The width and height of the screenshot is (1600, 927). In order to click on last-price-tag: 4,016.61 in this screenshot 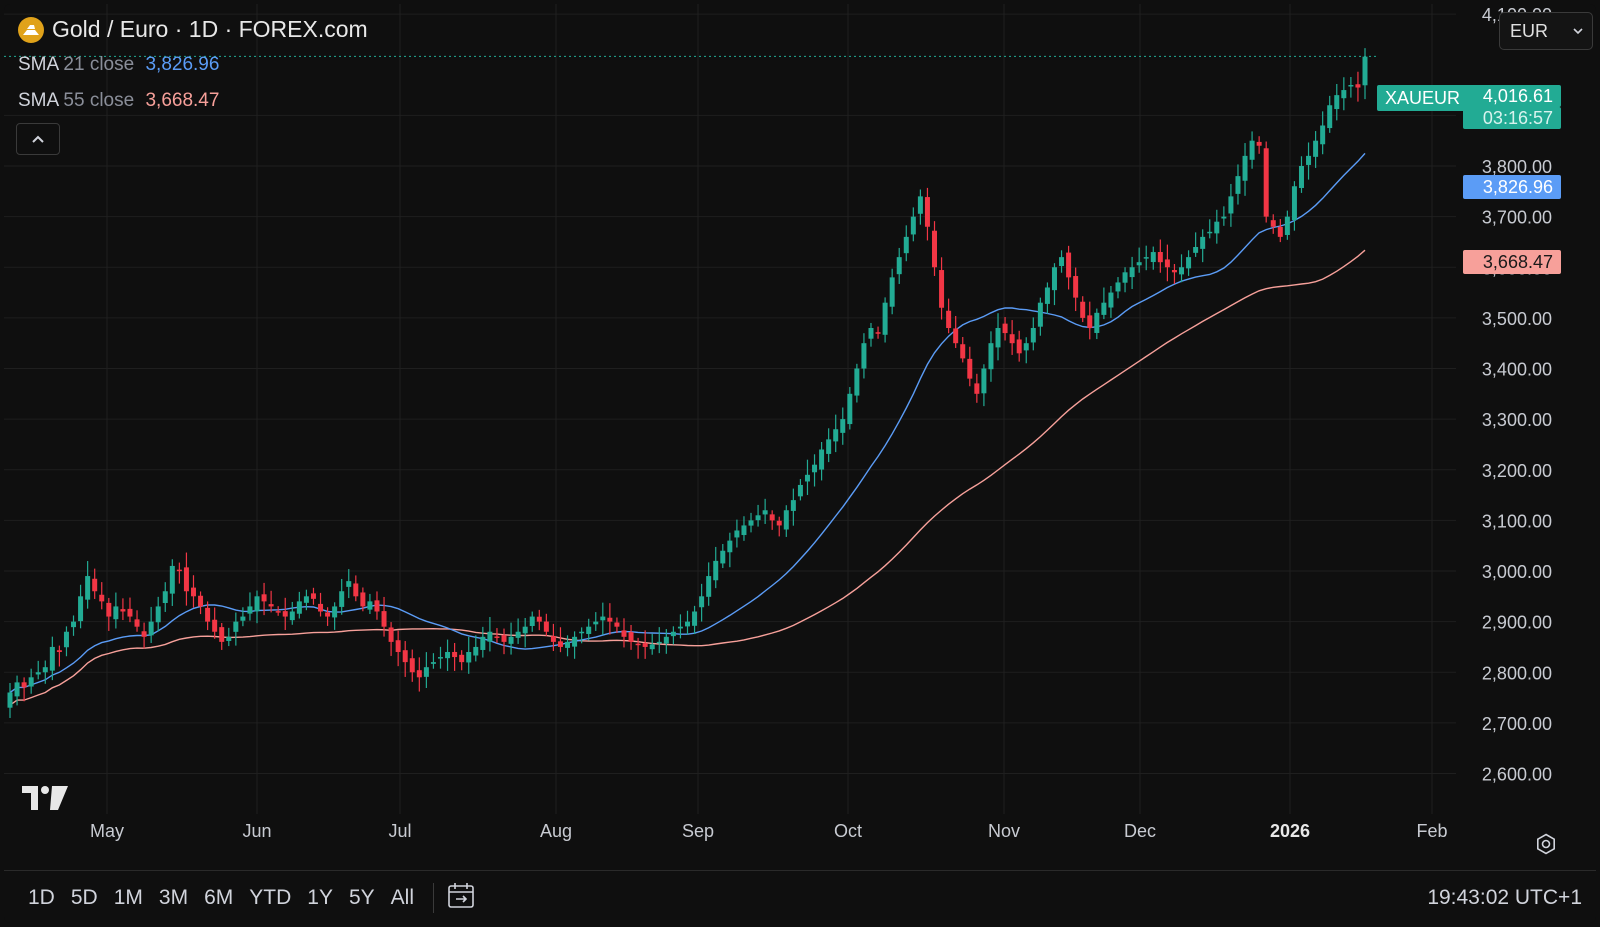, I will do `click(1512, 96)`.